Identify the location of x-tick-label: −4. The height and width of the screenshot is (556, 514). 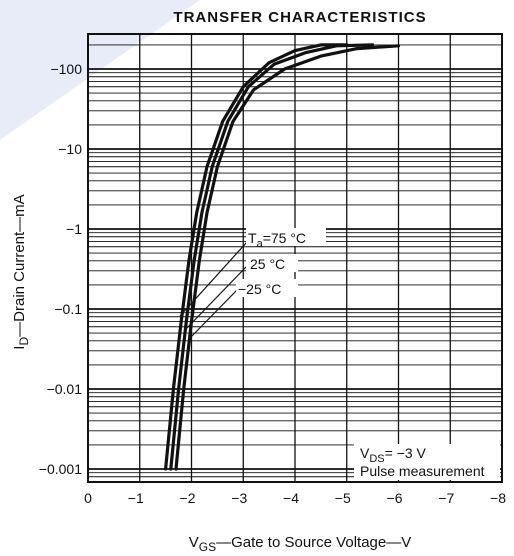
(291, 498).